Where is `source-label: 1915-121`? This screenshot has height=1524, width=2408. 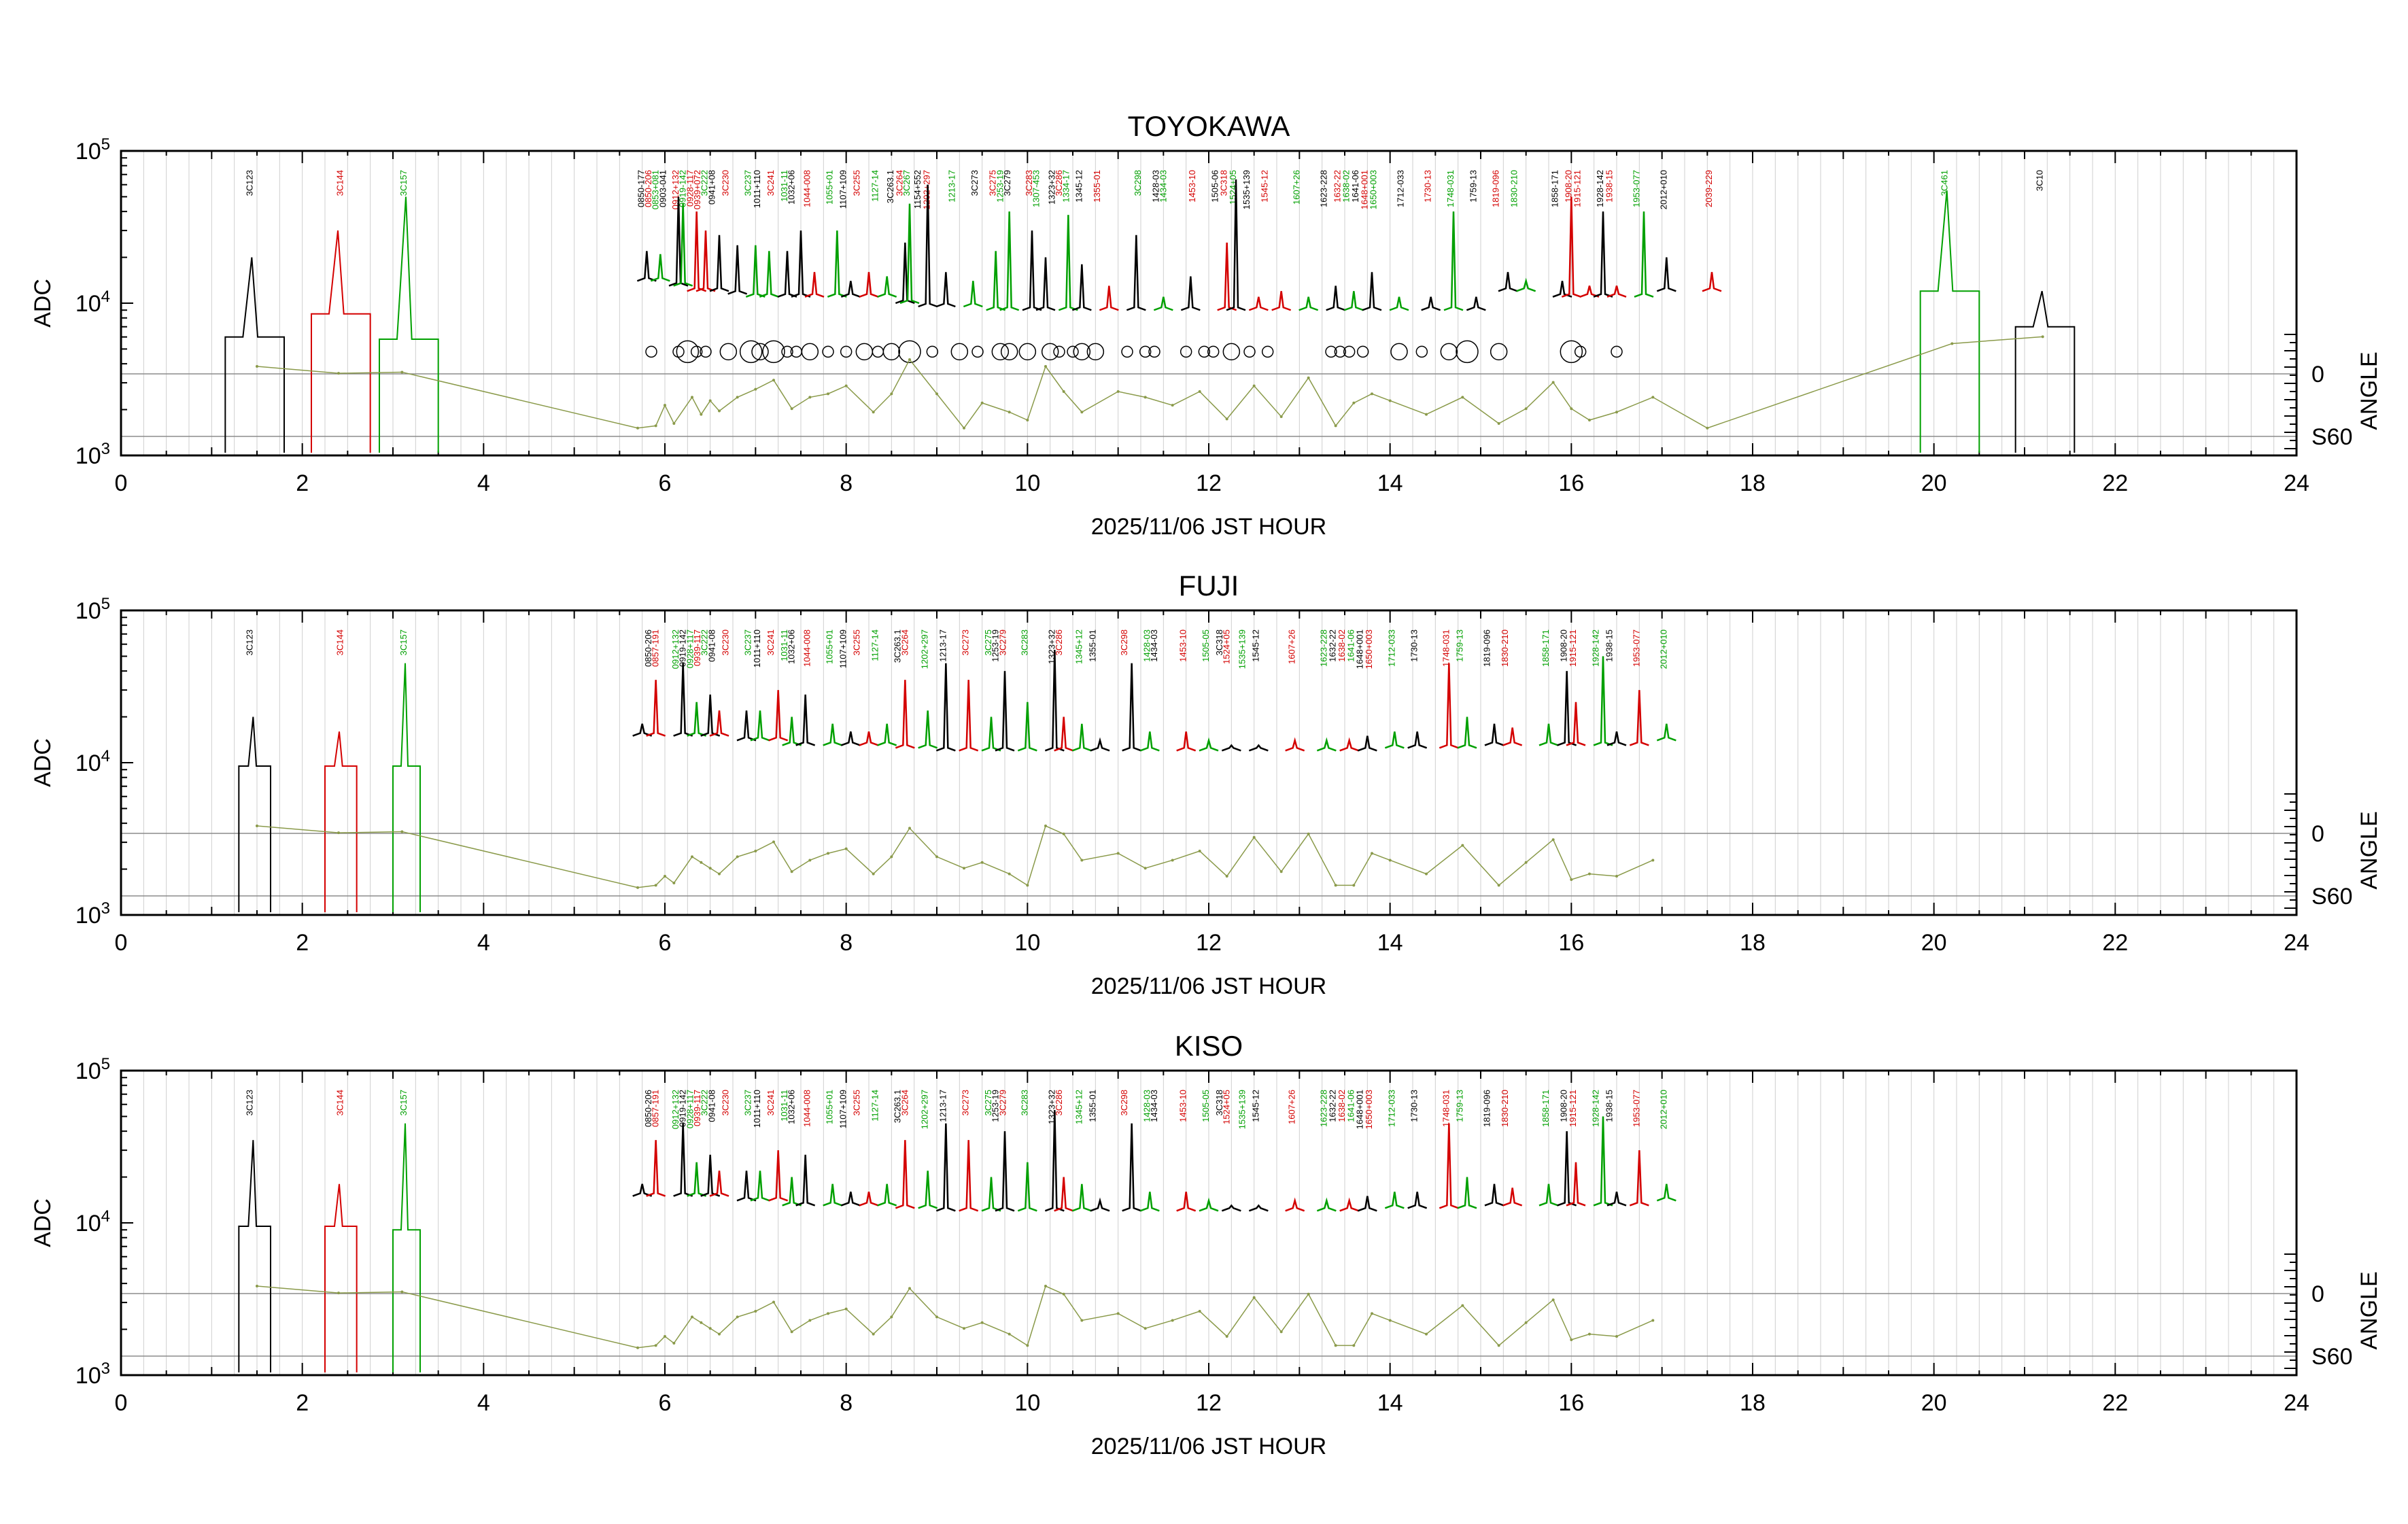 source-label: 1915-121 is located at coordinates (1573, 1108).